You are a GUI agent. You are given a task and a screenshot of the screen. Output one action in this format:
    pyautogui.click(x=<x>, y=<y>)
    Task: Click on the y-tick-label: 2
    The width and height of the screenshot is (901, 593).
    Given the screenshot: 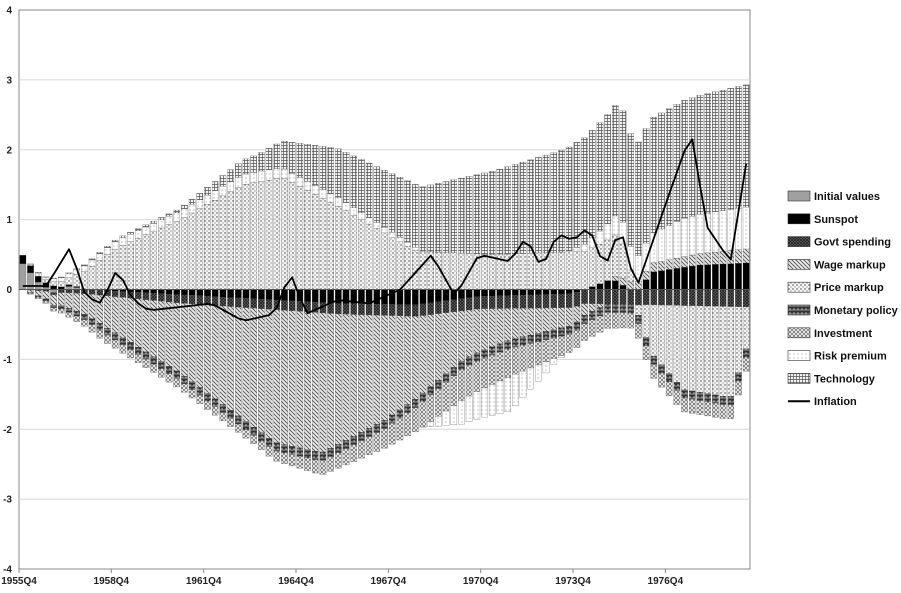 What is the action you would take?
    pyautogui.click(x=9, y=150)
    